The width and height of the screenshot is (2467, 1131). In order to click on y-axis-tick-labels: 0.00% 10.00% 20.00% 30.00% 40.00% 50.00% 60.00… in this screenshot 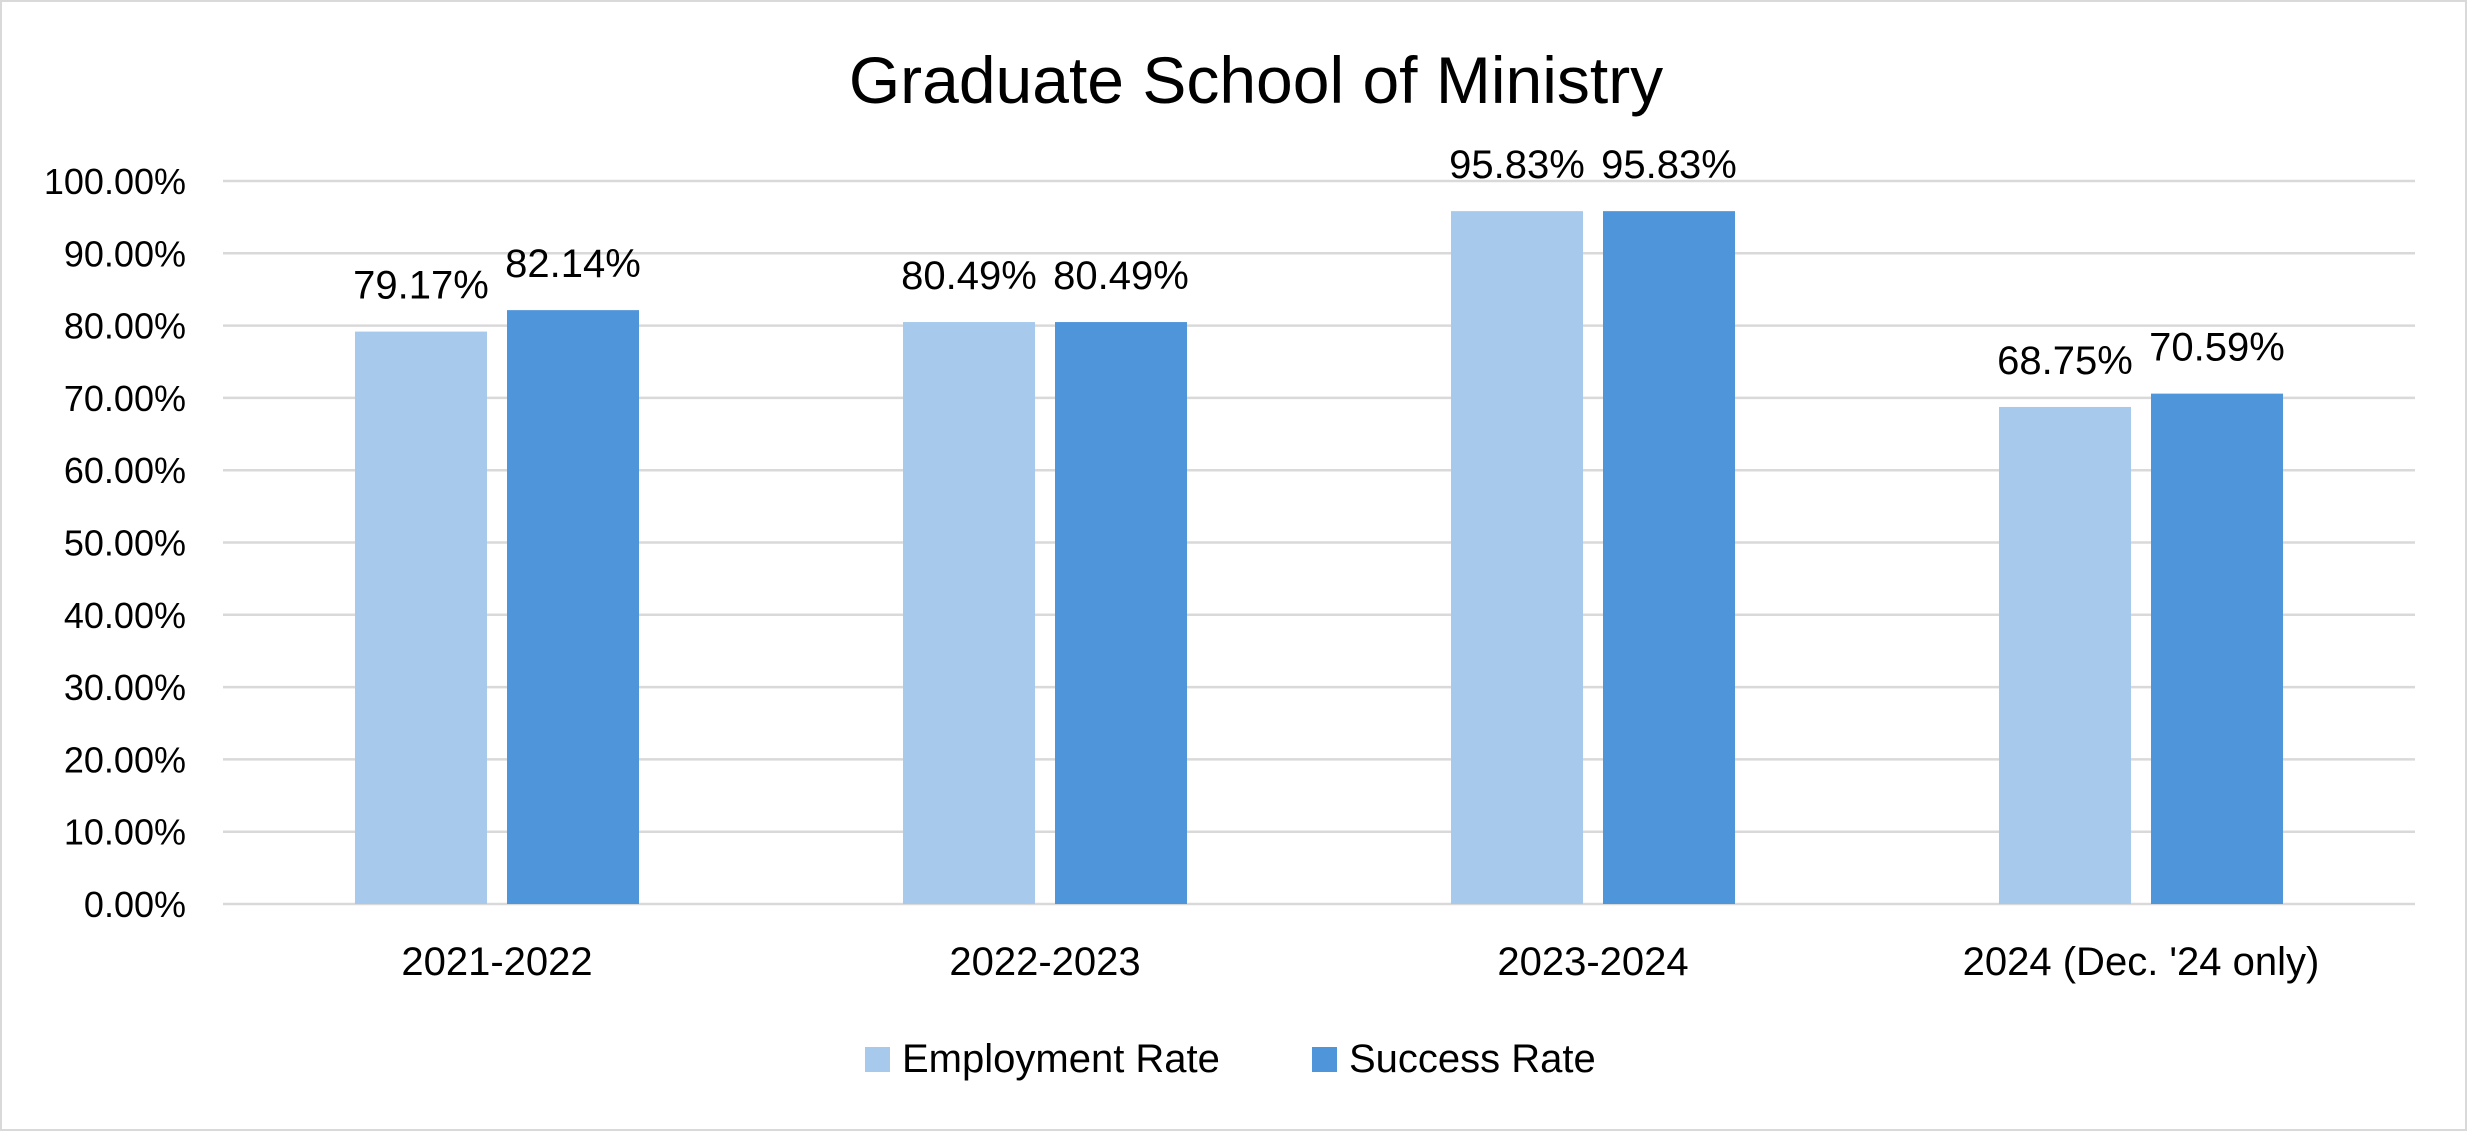, I will do `click(115, 543)`.